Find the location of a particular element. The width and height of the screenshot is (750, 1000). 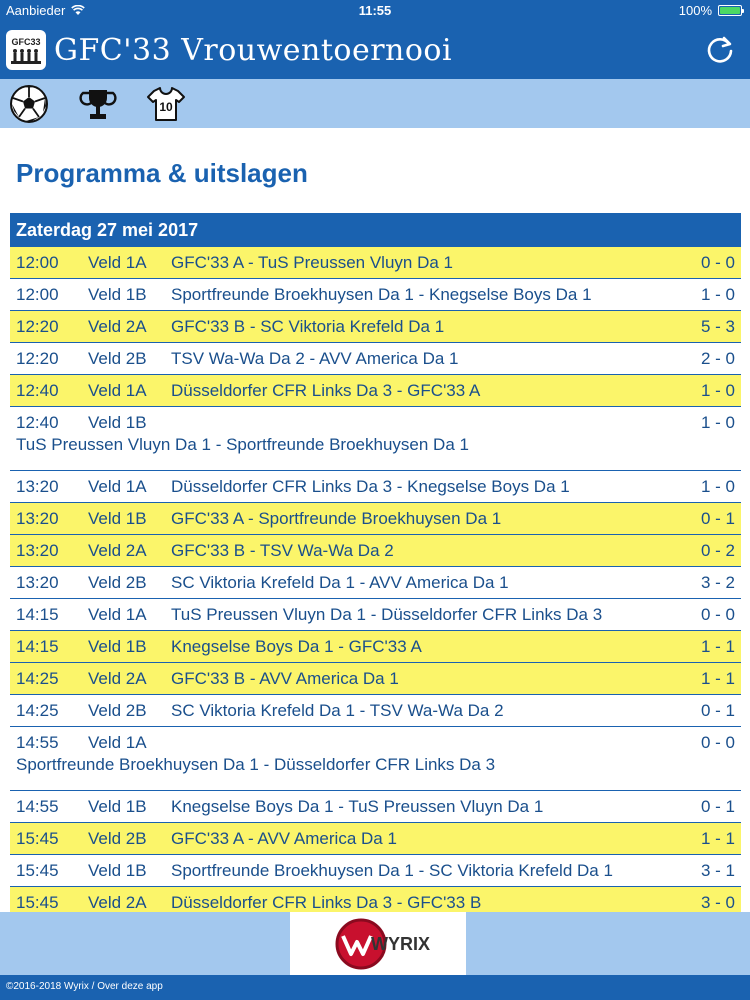

match-teams: GFC'33 A - TuS Preussen Vluyn Da 1 is located at coordinates (312, 262).